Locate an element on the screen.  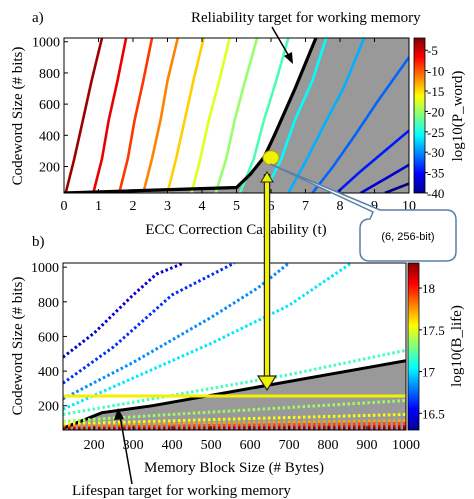
panel-b-xtick-label: 300 is located at coordinates (133, 445).